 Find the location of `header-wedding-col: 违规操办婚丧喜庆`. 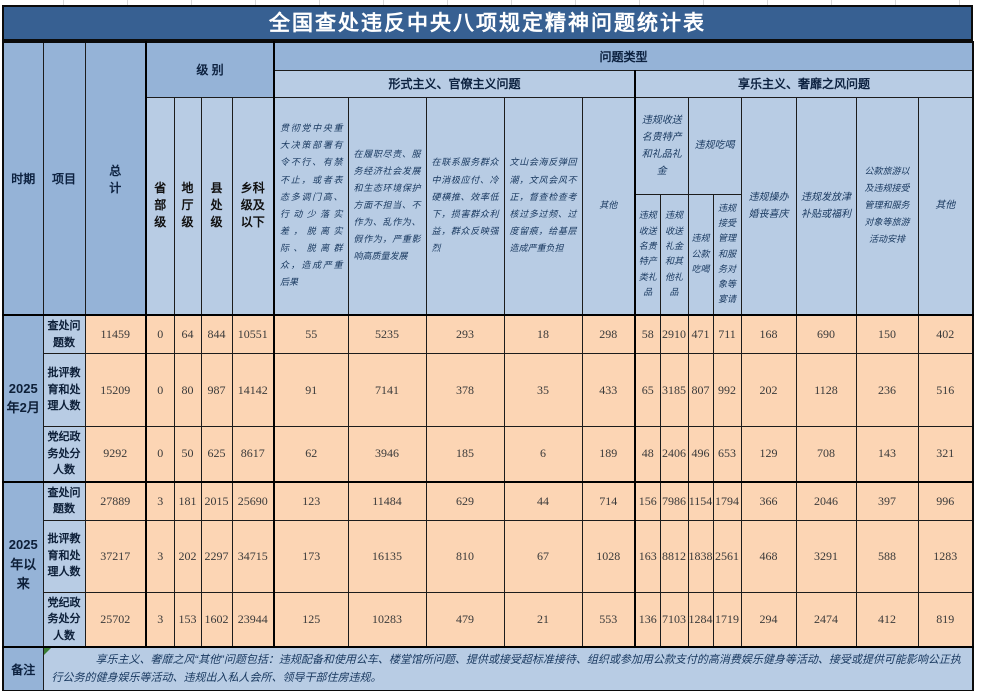

header-wedding-col: 违规操办婚丧喜庆 is located at coordinates (768, 206).